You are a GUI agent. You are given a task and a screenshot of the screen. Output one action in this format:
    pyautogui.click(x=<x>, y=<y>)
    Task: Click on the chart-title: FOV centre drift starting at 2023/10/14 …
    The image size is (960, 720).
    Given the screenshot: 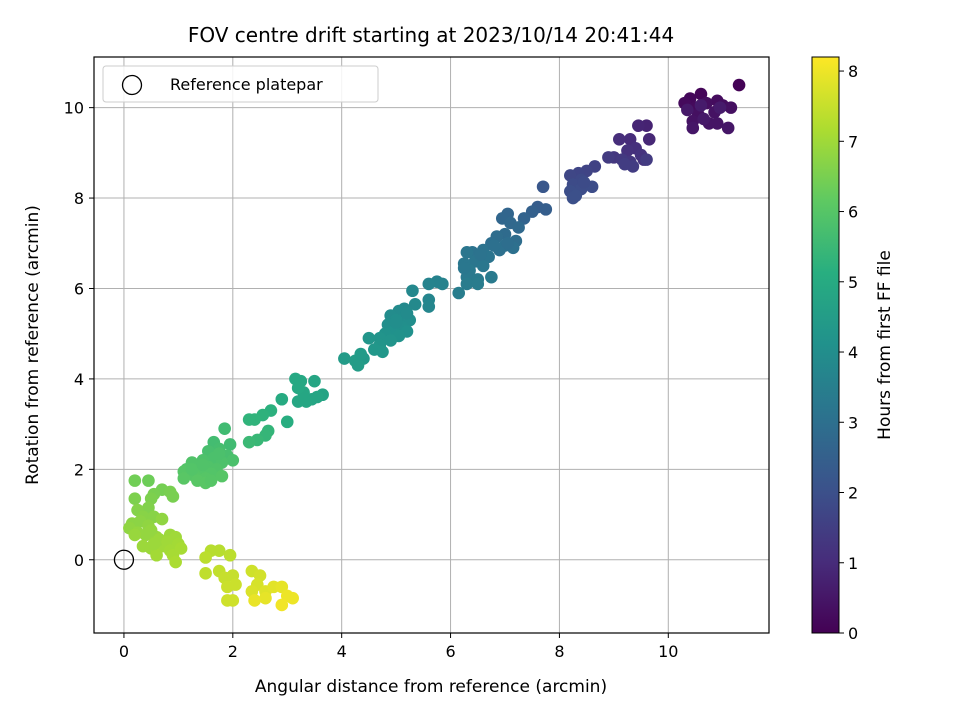 What is the action you would take?
    pyautogui.click(x=431, y=35)
    